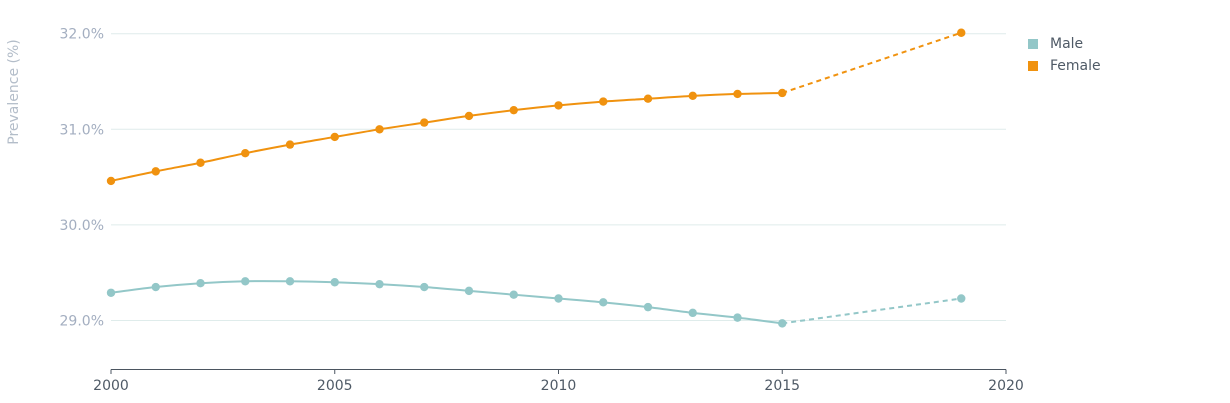 This screenshot has height=403, width=1230. Describe the element at coordinates (245, 281) in the screenshot. I see `data-point-male-2003` at that location.